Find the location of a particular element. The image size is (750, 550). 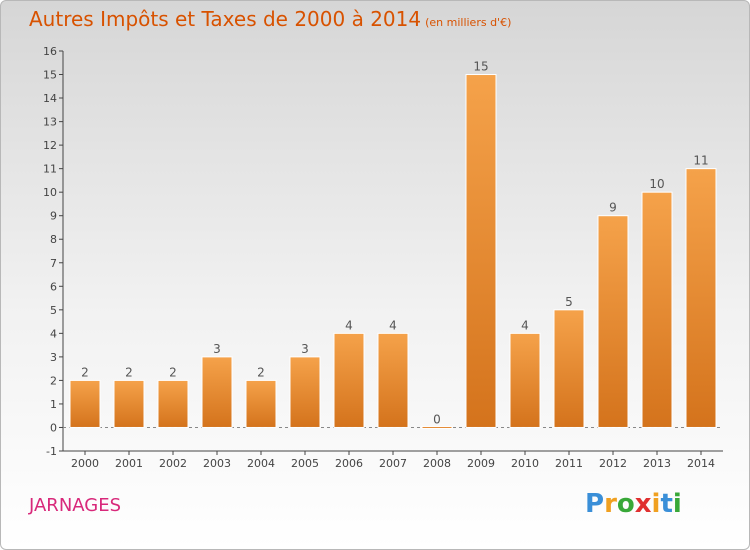

x-tick-label: 2012 is located at coordinates (613, 463).